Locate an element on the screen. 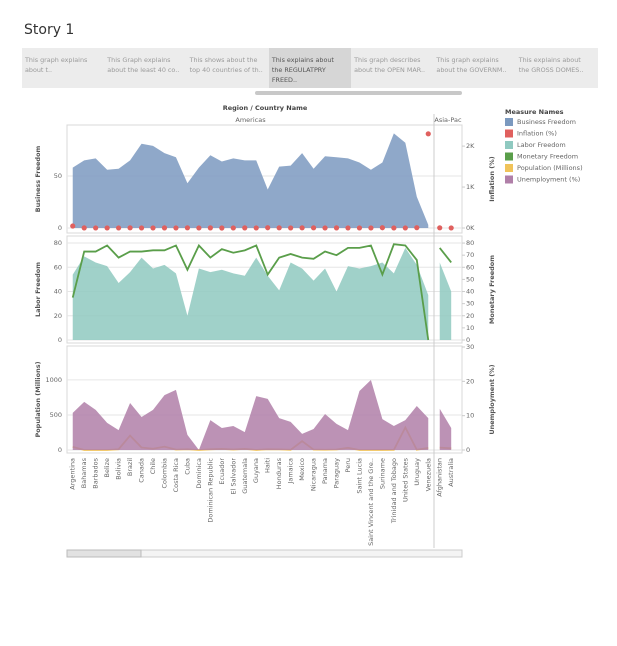 The image size is (617, 646). tab-scrollbar is located at coordinates (358, 93).